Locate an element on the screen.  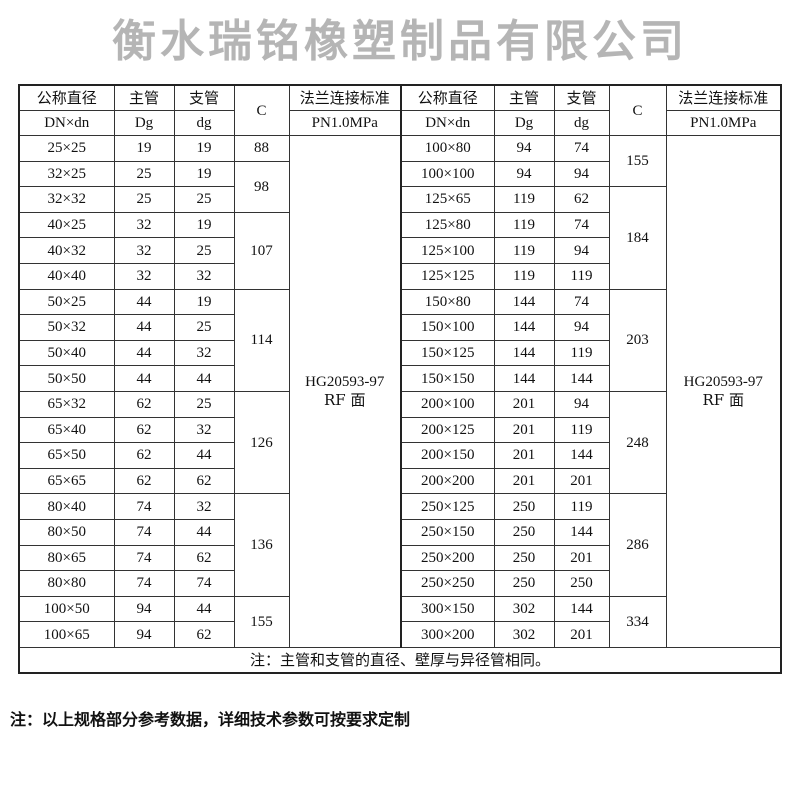
cell-branch-dg-right: 201 is located at coordinates (581, 634).